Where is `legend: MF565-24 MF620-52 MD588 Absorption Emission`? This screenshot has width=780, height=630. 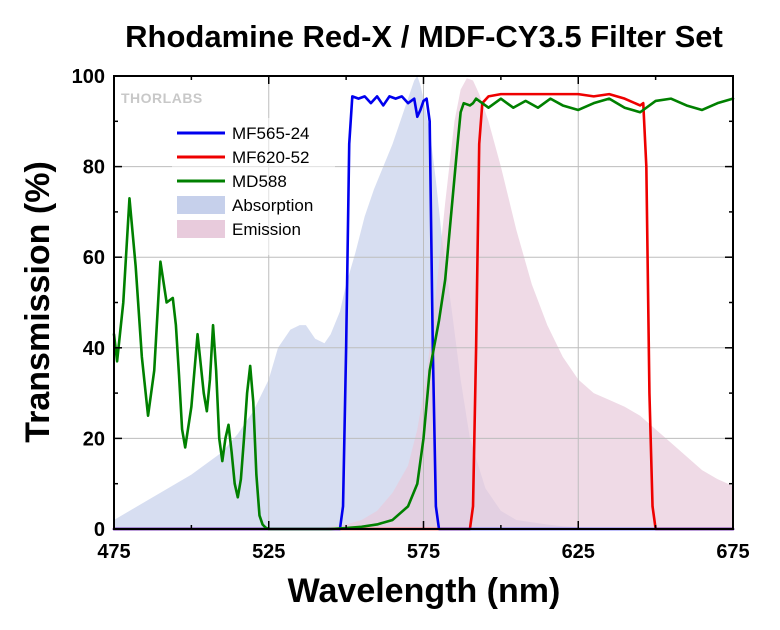 legend: MF565-24 MF620-52 MD588 Absorption Emission is located at coordinates (253, 186).